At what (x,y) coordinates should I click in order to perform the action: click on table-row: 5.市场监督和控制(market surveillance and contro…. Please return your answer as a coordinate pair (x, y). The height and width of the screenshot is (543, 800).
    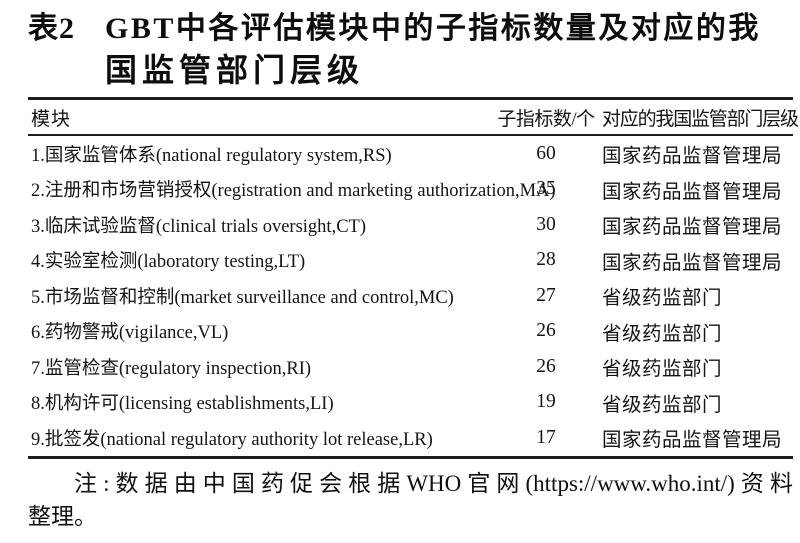
    Looking at the image, I should click on (410, 296).